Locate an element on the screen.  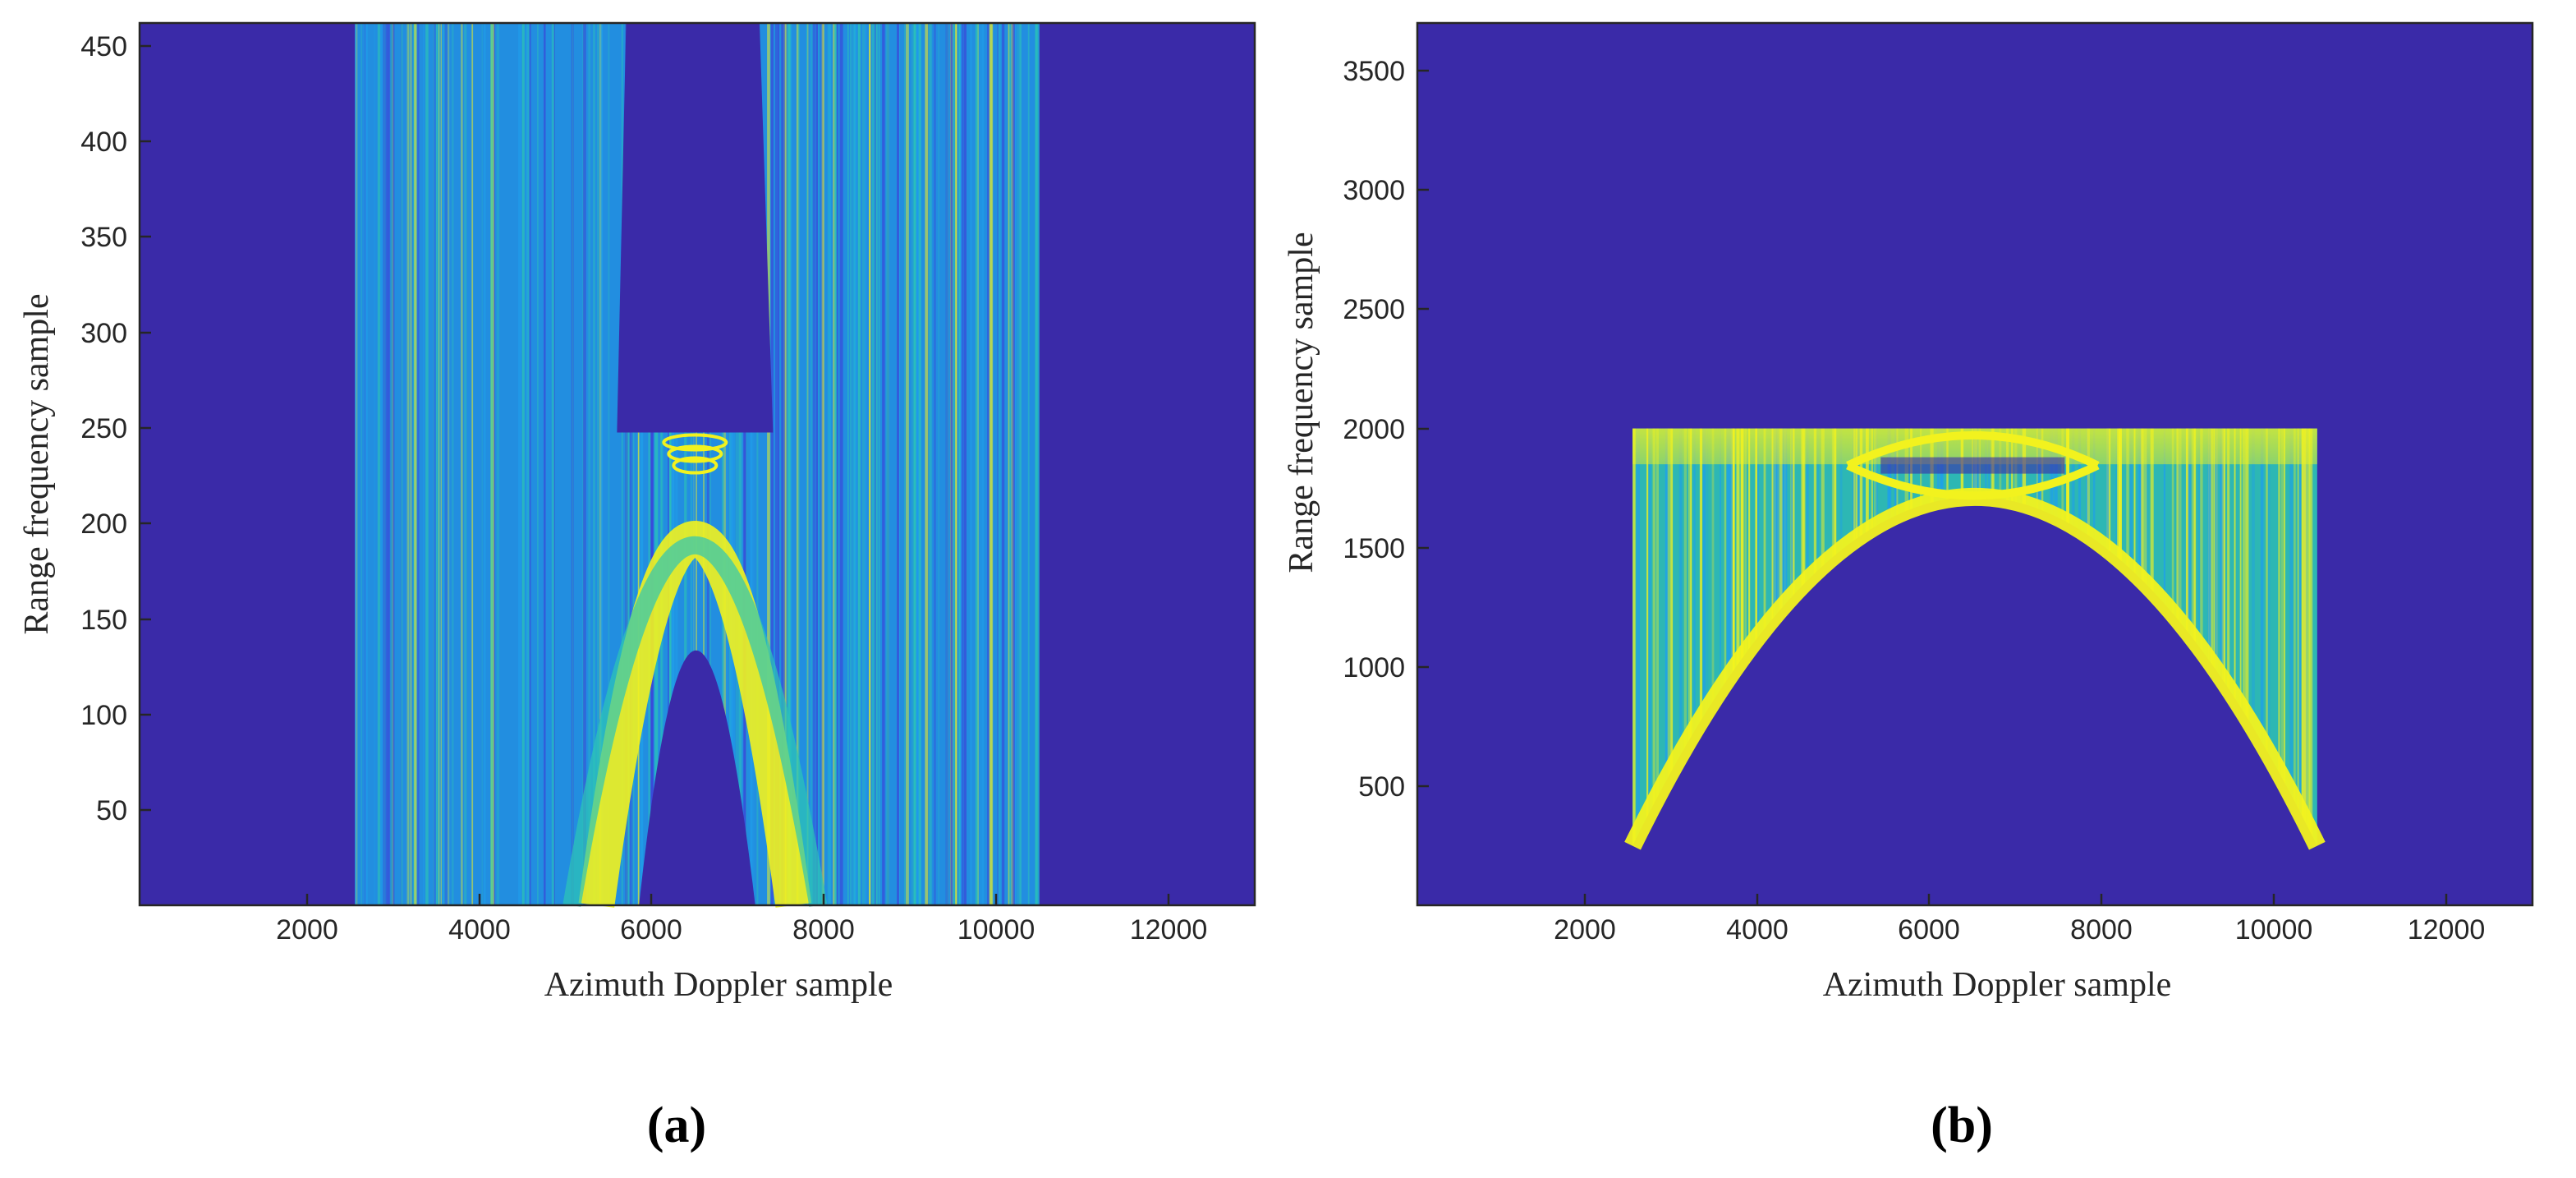
panel-a-ylabel: Range frequency sample is located at coordinates (37, 463).